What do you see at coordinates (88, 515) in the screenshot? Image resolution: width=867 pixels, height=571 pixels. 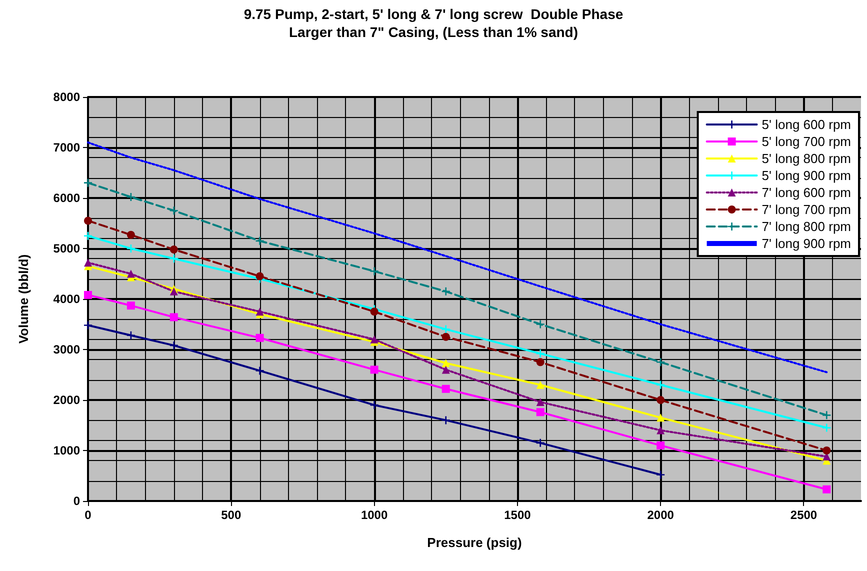 I see `x-tick-label: 0` at bounding box center [88, 515].